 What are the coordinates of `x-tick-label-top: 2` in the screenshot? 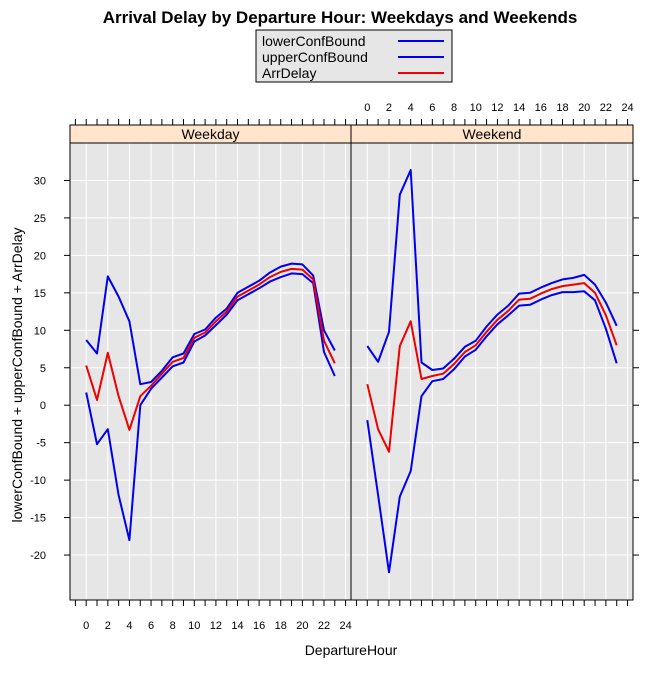 It's located at (389, 108).